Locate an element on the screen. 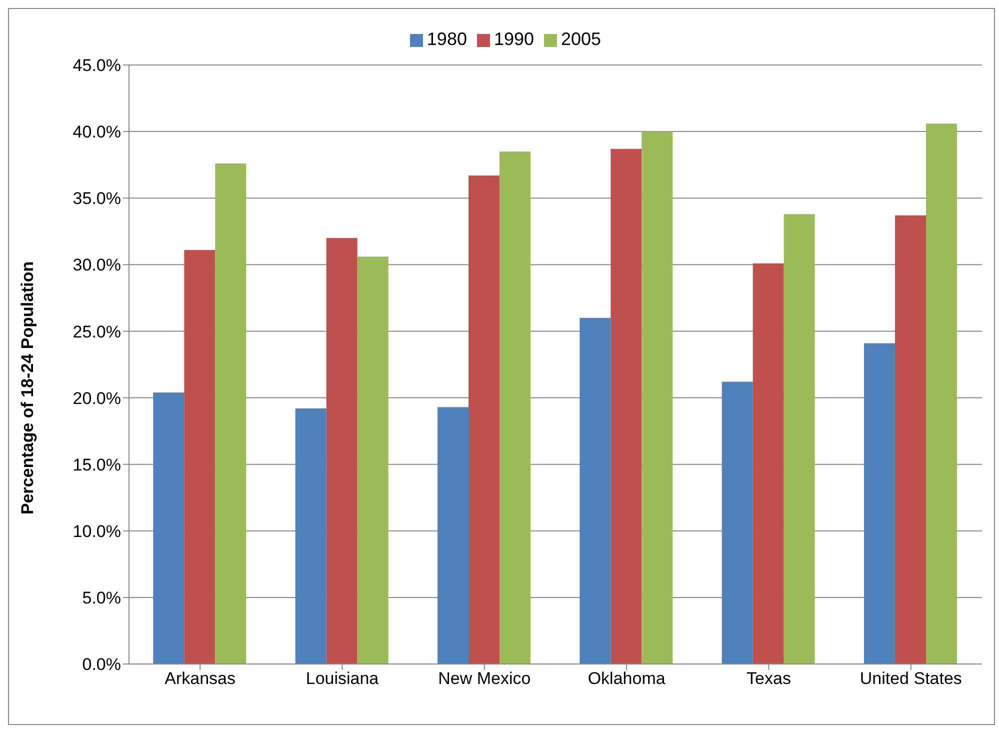 Image resolution: width=999 pixels, height=732 pixels. y-tick-label: 25.0% is located at coordinates (96, 332).